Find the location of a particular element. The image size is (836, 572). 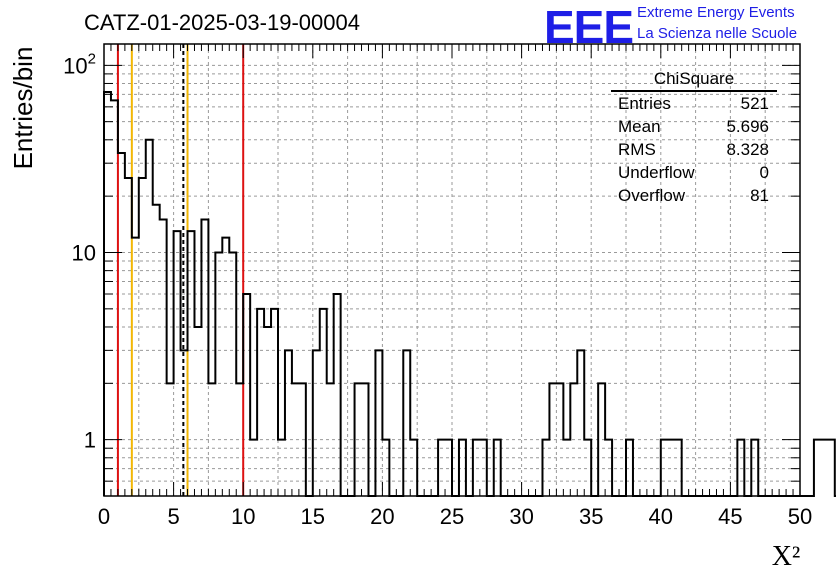

stats-value: 8.328 is located at coordinates (747, 149).